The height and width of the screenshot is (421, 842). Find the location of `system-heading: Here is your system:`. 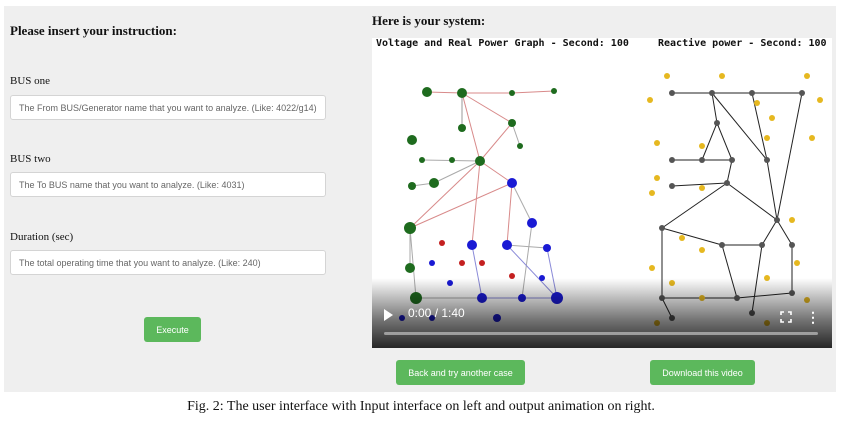

system-heading: Here is your system: is located at coordinates (429, 20).